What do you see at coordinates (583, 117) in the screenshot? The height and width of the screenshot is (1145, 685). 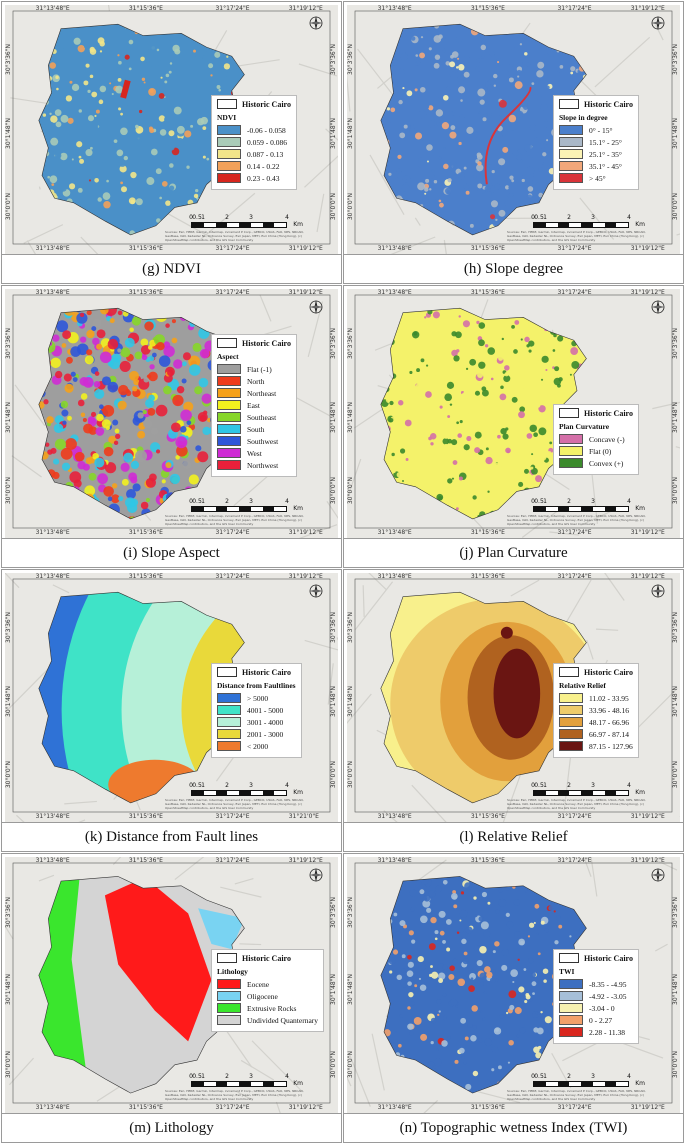 I see `legend-title: Slope in degree` at bounding box center [583, 117].